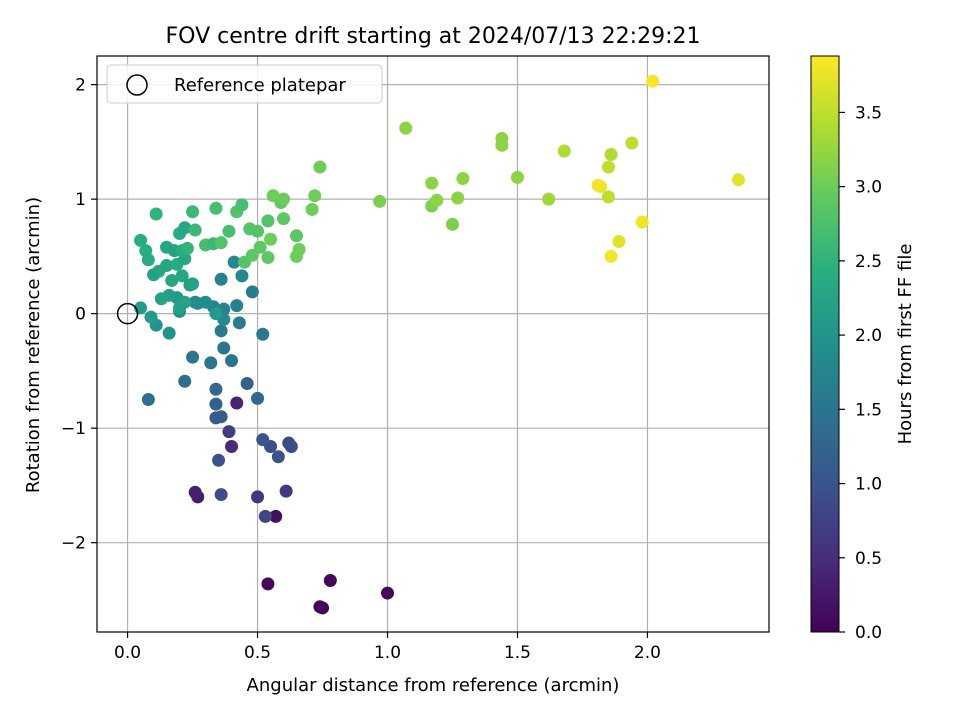 Image resolution: width=960 pixels, height=724 pixels. I want to click on legend-box, so click(244, 84).